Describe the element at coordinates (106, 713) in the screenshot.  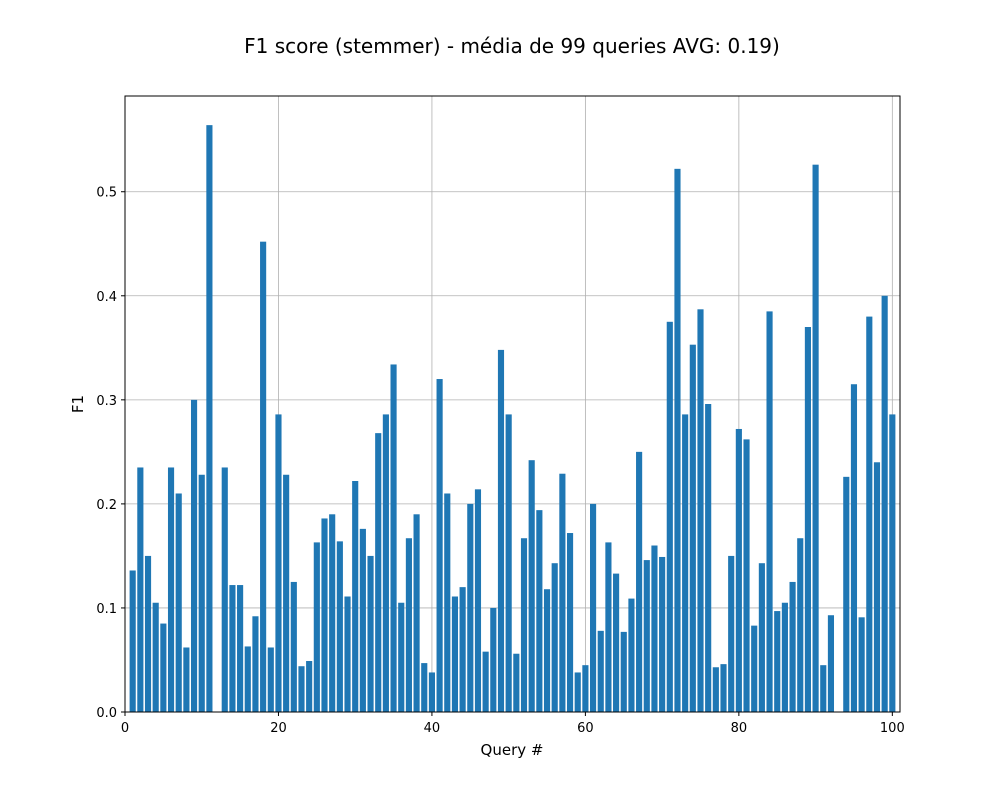
I see `y-tick-label: 0.0` at that location.